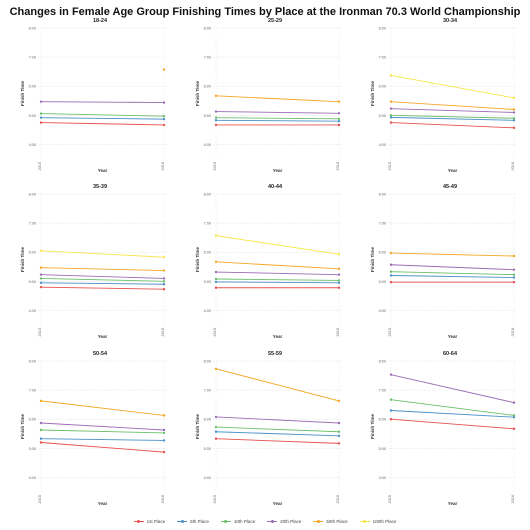 The height and width of the screenshot is (530, 530). I want to click on legend-label: 10th Place, so click(244, 521).